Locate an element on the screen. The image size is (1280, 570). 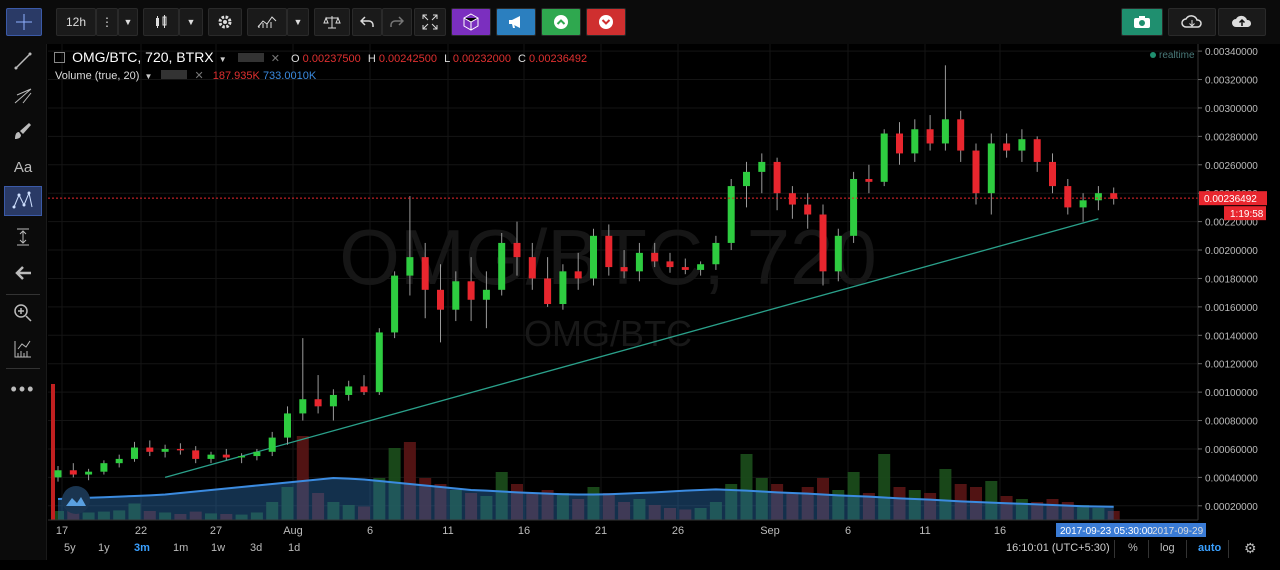
interval-button: 12h is located at coordinates (76, 22).